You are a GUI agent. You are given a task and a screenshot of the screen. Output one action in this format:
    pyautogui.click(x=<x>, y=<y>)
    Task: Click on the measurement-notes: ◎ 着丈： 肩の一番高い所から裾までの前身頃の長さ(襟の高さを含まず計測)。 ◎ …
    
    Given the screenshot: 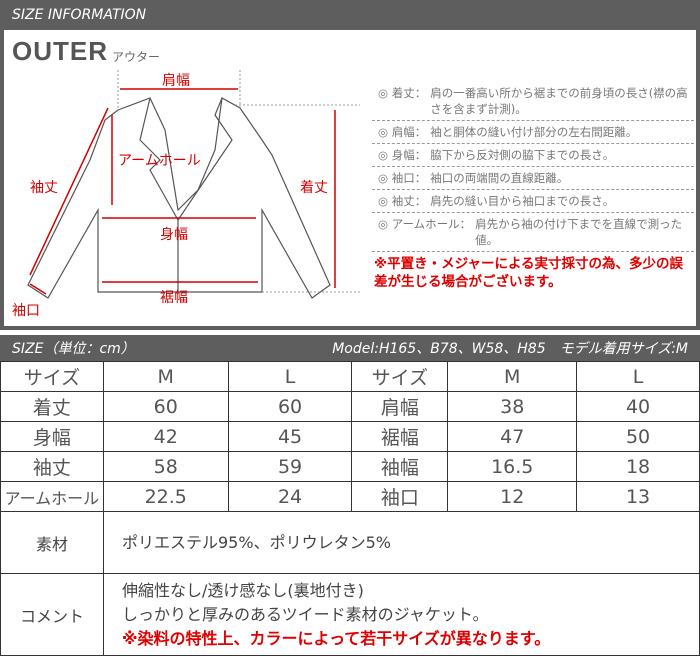 What is the action you would take?
    pyautogui.click(x=533, y=186)
    